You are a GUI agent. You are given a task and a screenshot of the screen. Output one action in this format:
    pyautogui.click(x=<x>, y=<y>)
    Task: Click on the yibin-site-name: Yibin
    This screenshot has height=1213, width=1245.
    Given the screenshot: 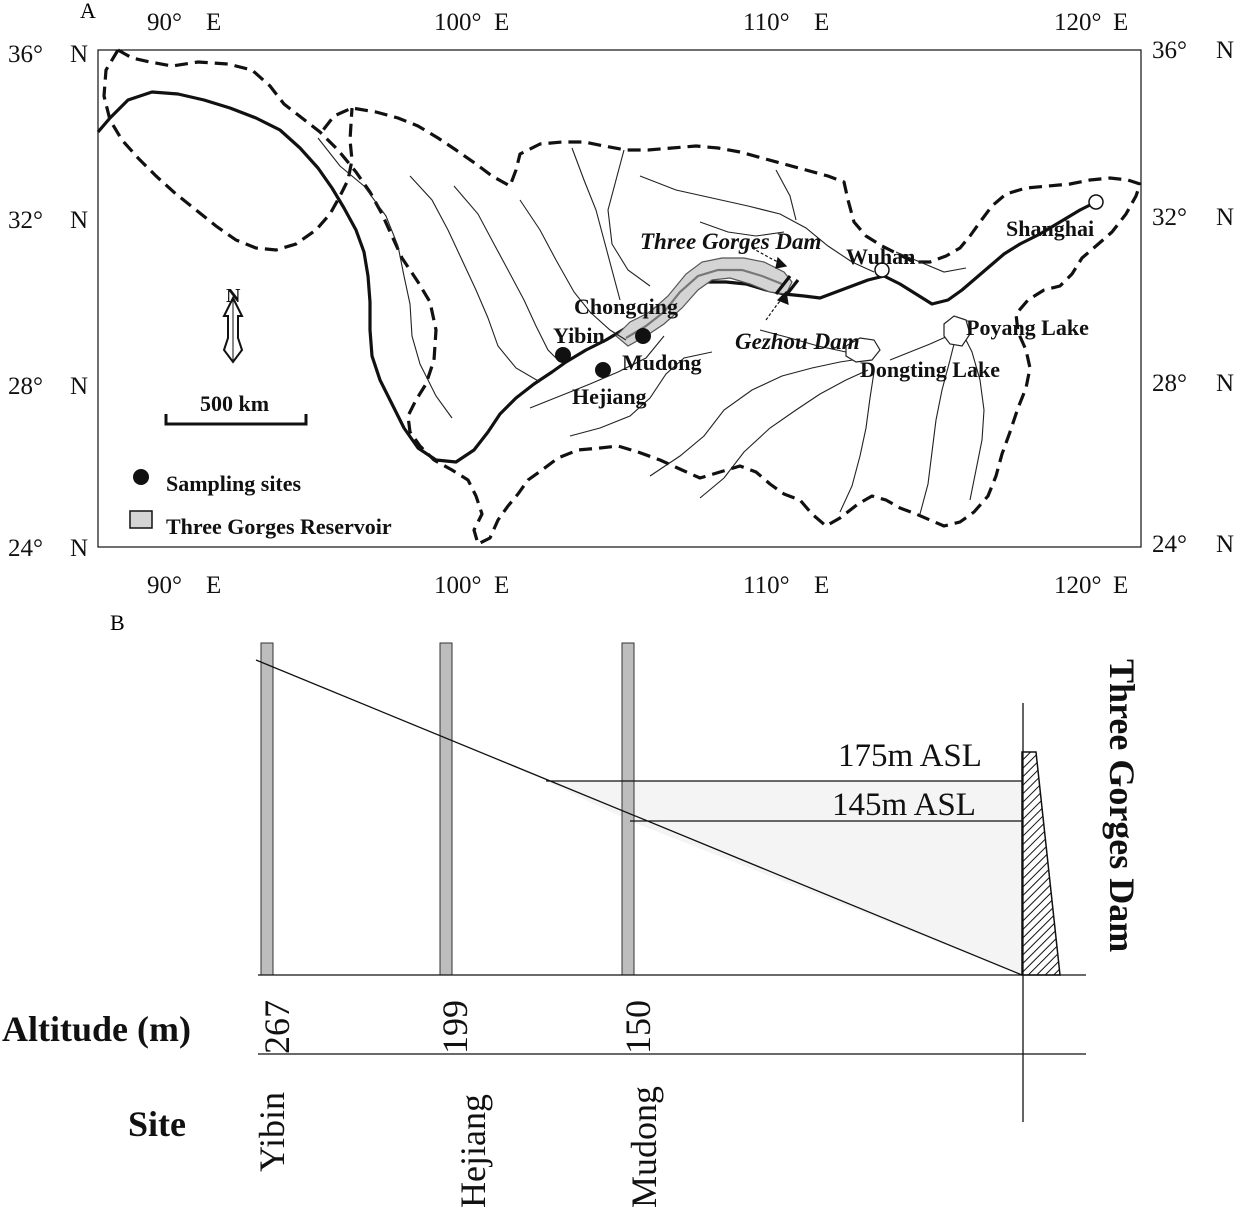 What is the action you would take?
    pyautogui.click(x=272, y=1132)
    